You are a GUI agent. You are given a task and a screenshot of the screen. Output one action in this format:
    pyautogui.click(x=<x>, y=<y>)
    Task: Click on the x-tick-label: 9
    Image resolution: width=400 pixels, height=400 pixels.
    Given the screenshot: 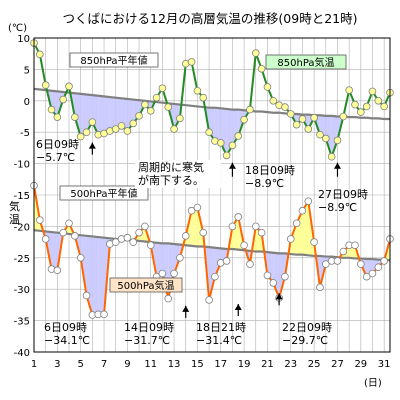 What is the action you would take?
    pyautogui.click(x=127, y=364)
    